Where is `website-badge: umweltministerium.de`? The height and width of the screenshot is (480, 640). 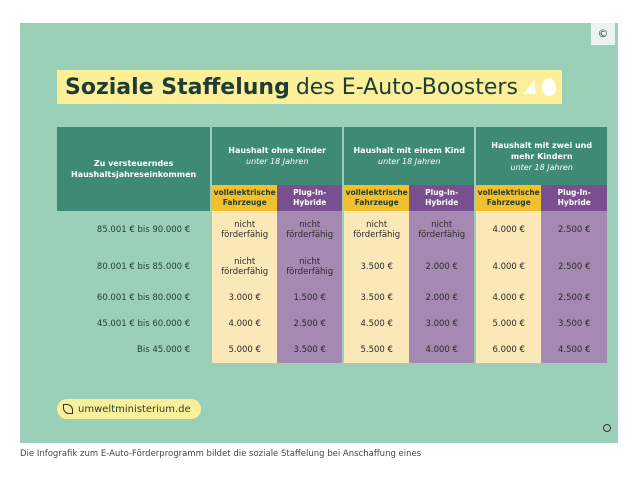
website-badge: umweltministerium.de is located at coordinates (129, 409).